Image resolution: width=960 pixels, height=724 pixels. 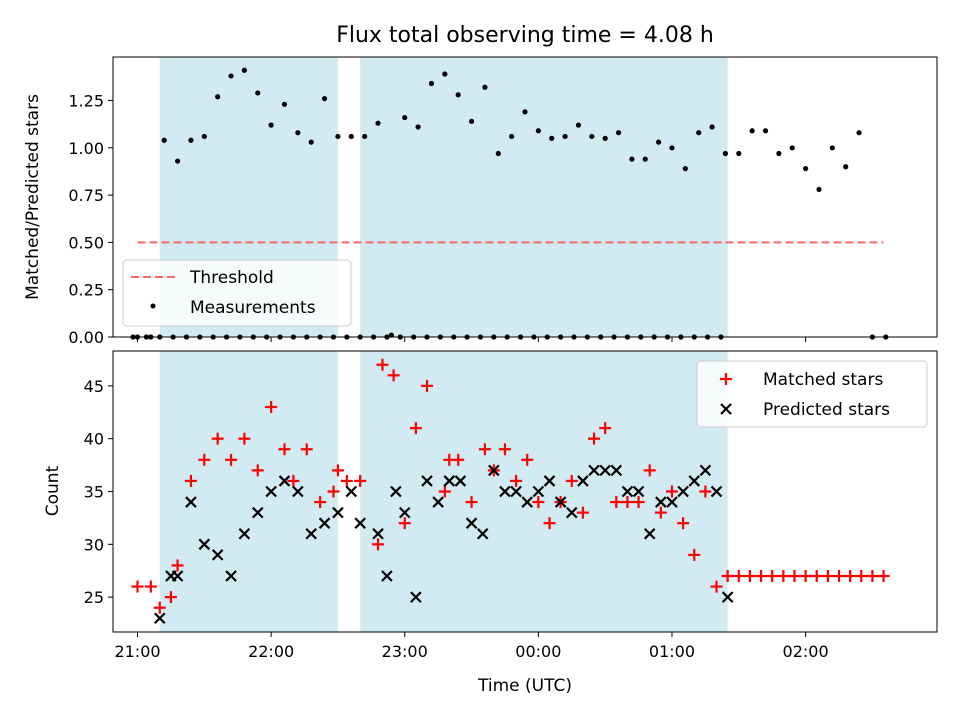 What do you see at coordinates (153, 306) in the screenshot?
I see `legend-measurements-swatch` at bounding box center [153, 306].